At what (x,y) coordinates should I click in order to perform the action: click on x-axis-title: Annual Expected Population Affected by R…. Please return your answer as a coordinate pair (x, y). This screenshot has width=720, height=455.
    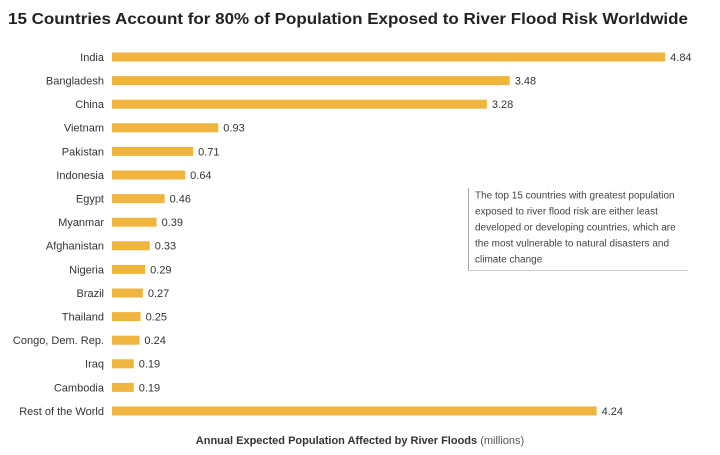
    Looking at the image, I should click on (360, 441).